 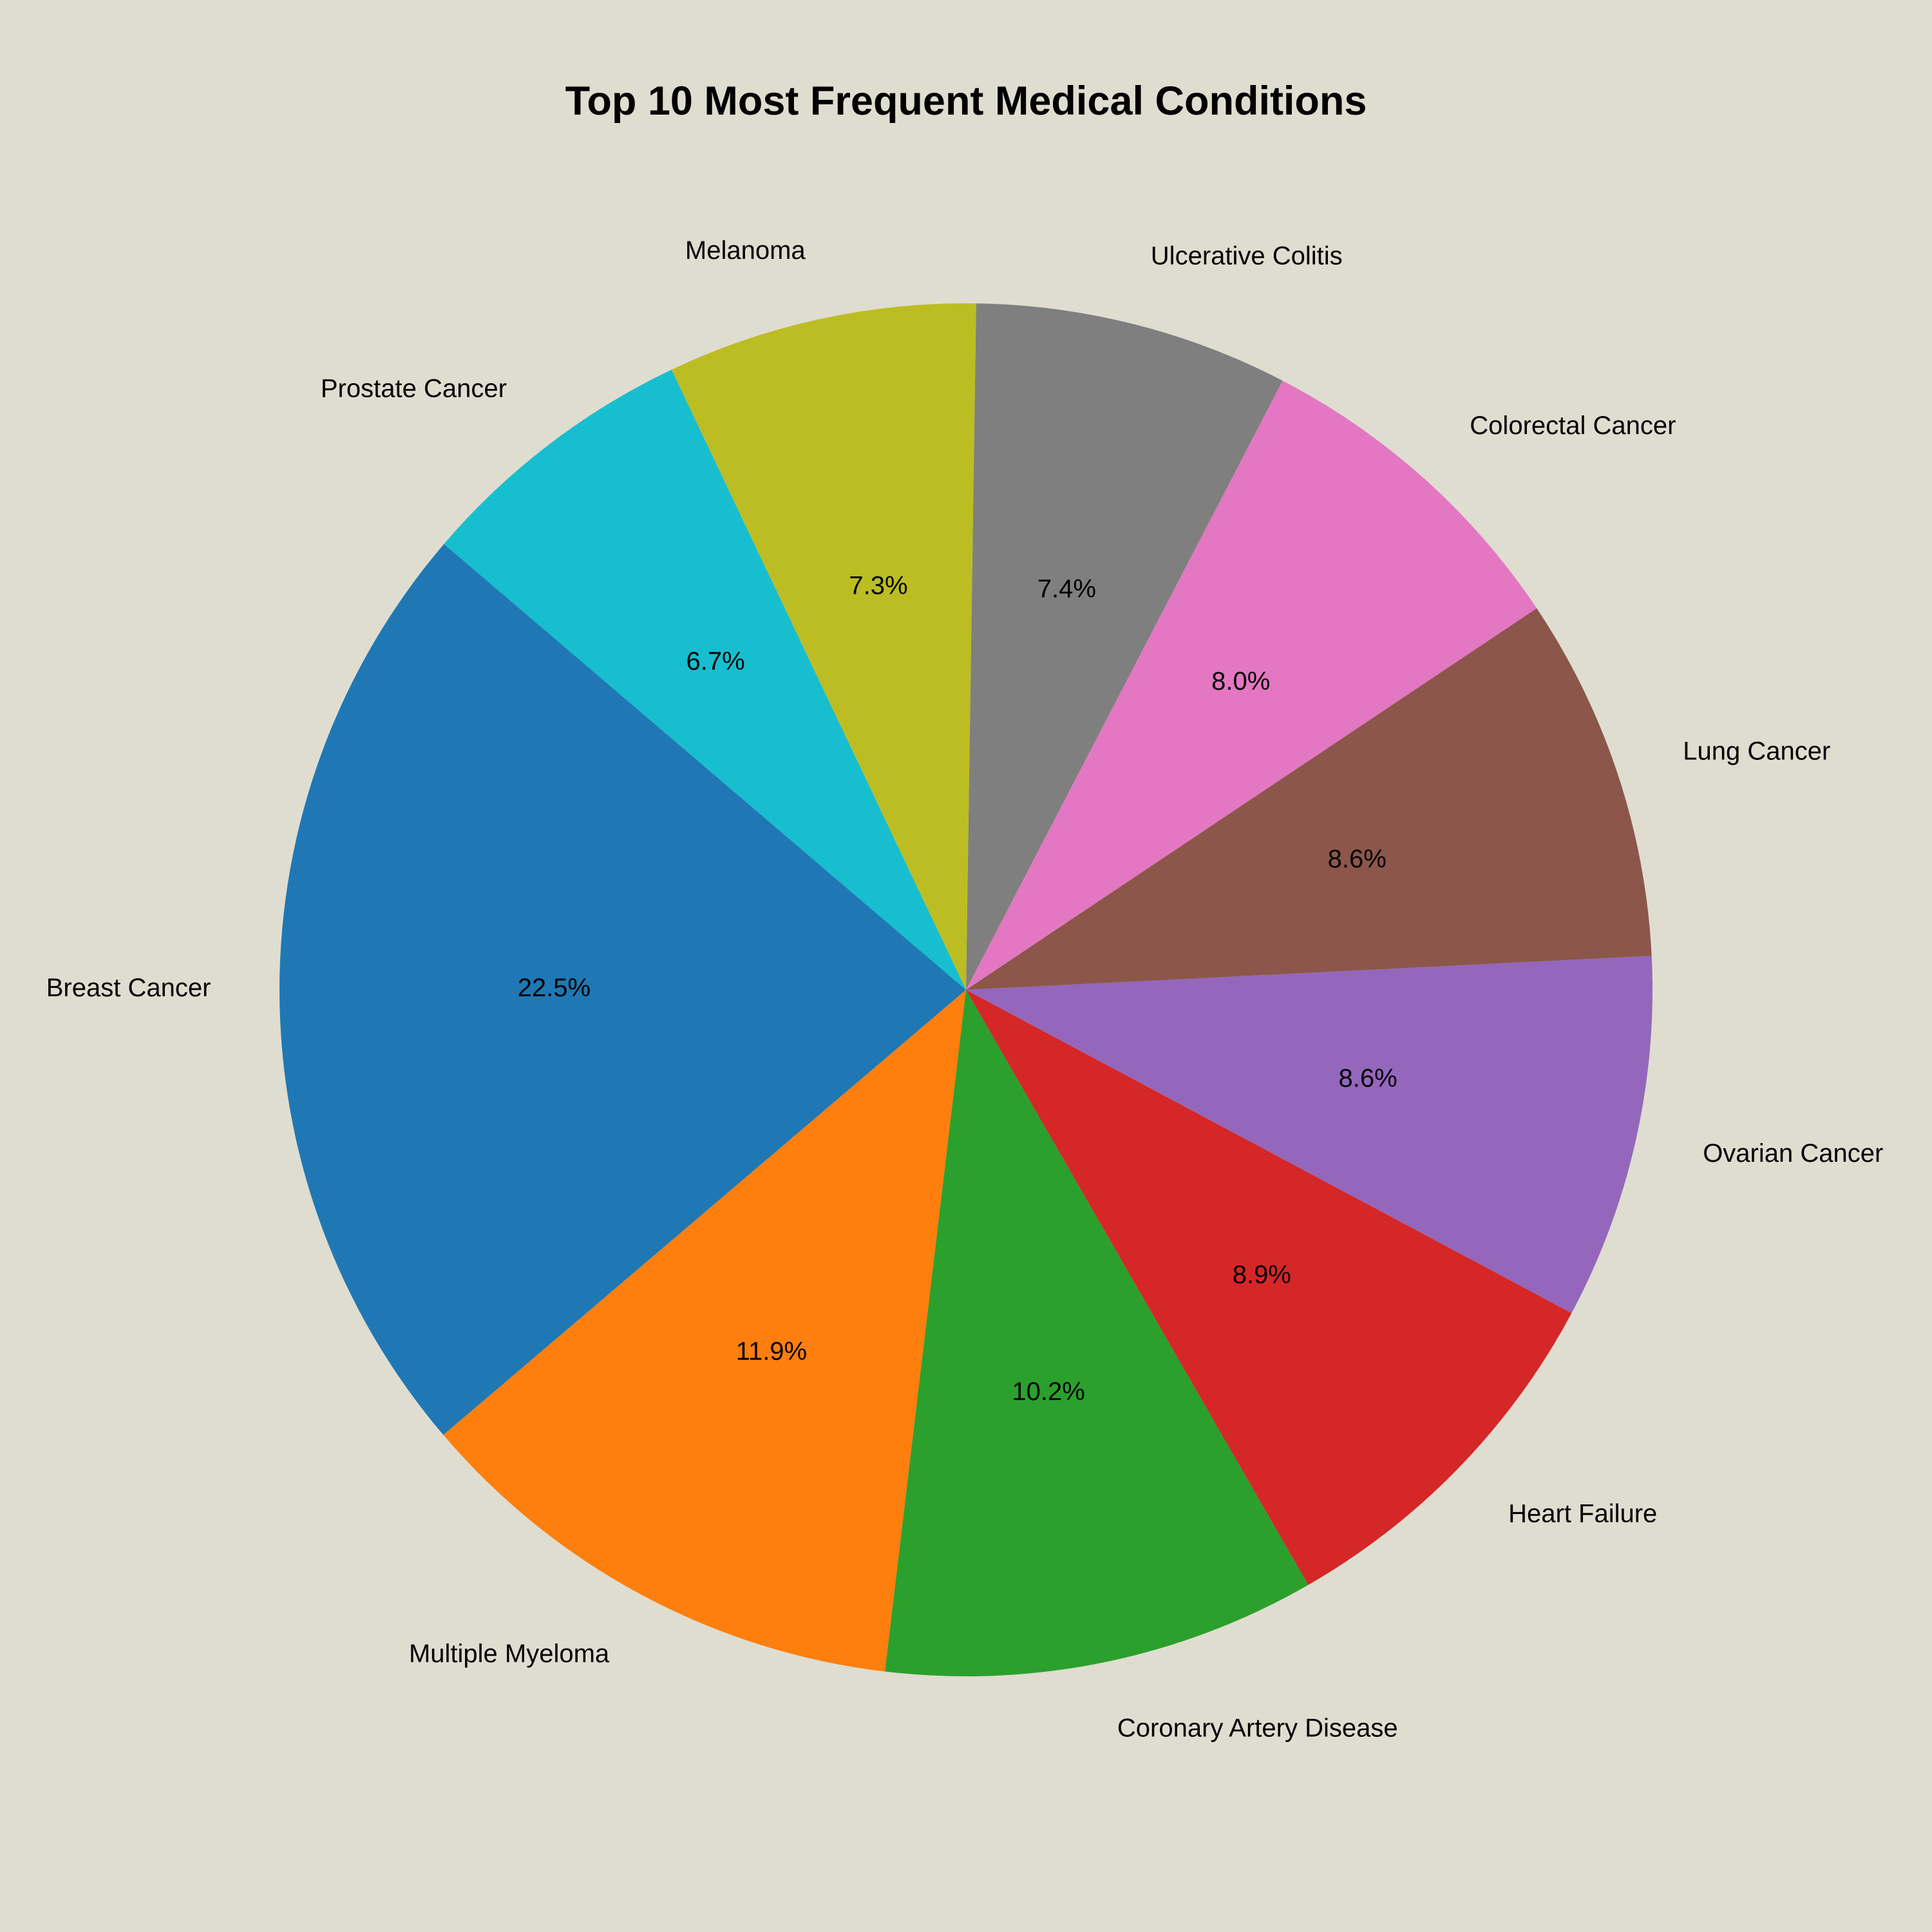 I want to click on slice-label: Prostate Cancer, so click(x=414, y=389).